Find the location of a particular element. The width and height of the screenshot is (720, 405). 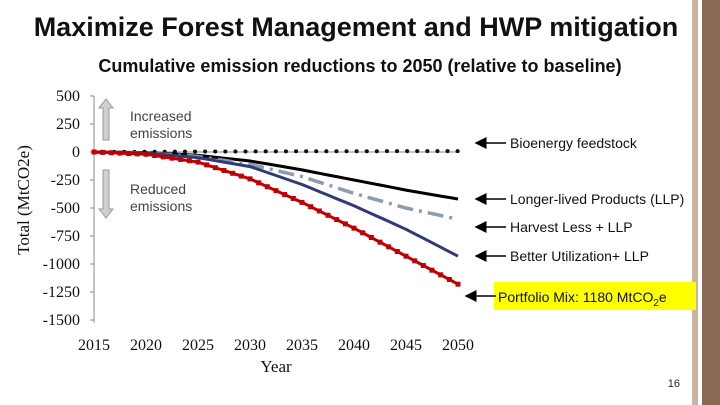

y-tick-label: 250 is located at coordinates (68, 124).